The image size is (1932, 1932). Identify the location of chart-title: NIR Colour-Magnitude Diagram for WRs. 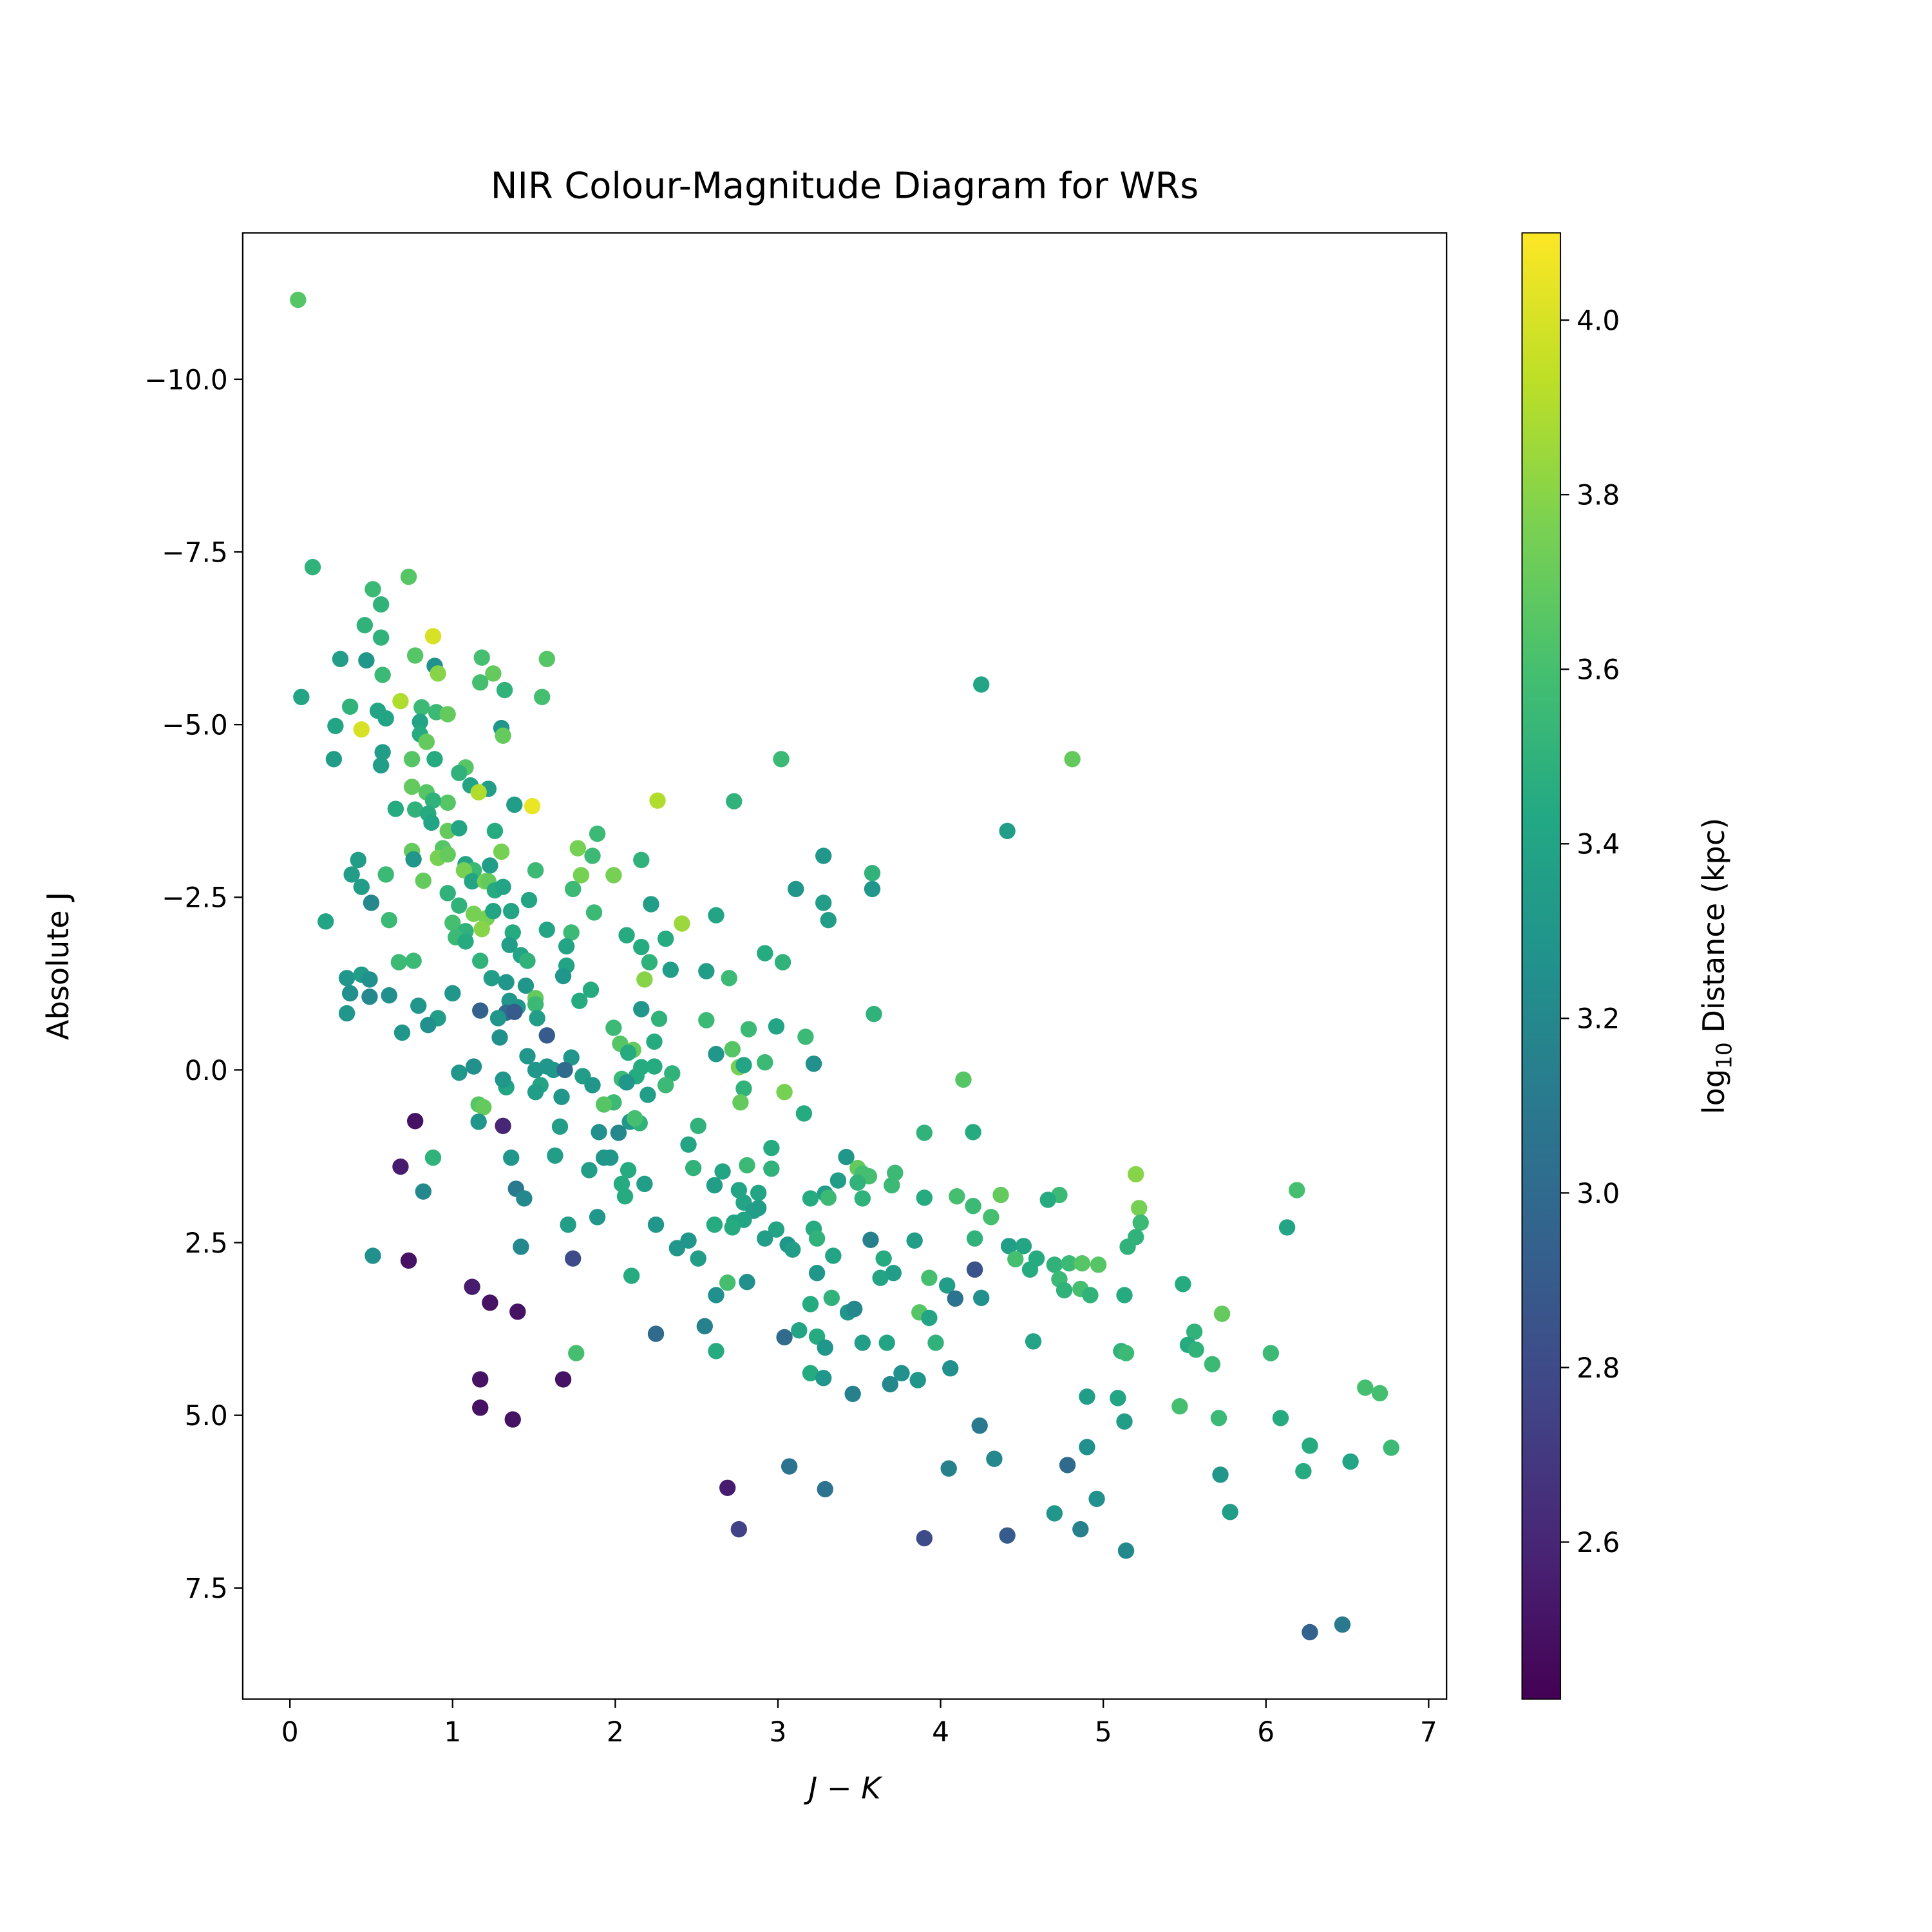
(845, 186).